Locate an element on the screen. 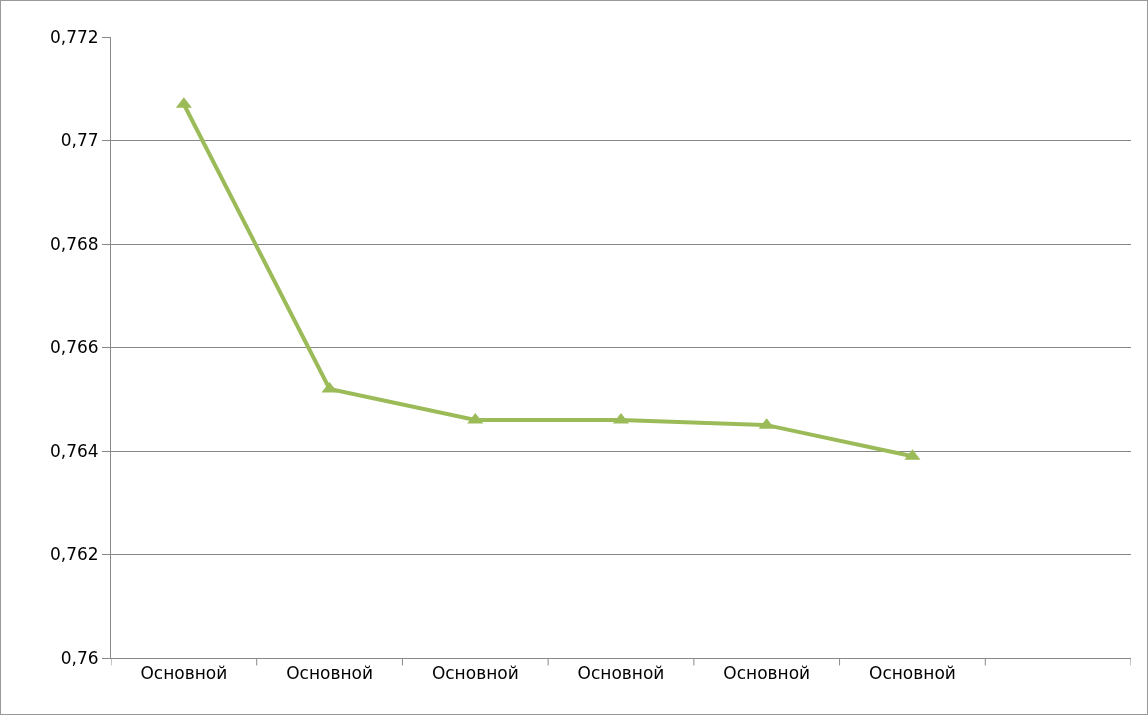  y-tick-label: 0,768 is located at coordinates (74, 243).